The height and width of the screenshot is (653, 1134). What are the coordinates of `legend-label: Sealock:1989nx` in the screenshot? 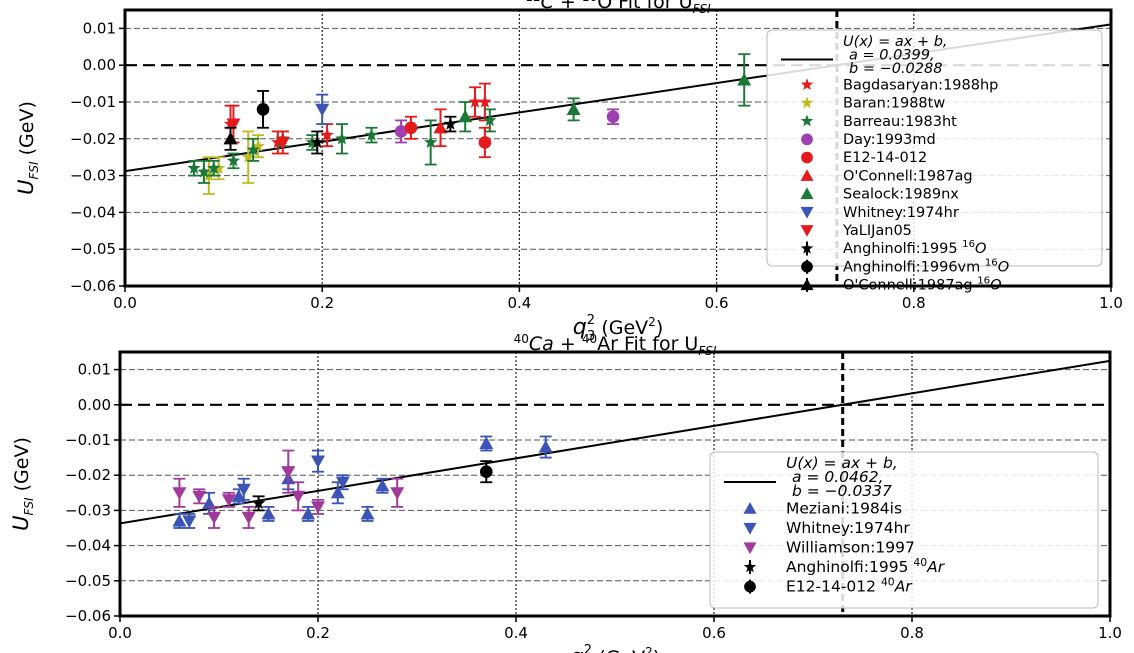 It's located at (901, 195).